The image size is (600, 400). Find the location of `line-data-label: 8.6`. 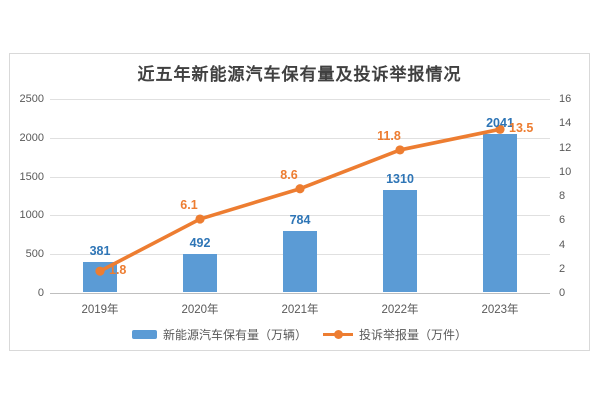

line-data-label: 8.6 is located at coordinates (289, 174).